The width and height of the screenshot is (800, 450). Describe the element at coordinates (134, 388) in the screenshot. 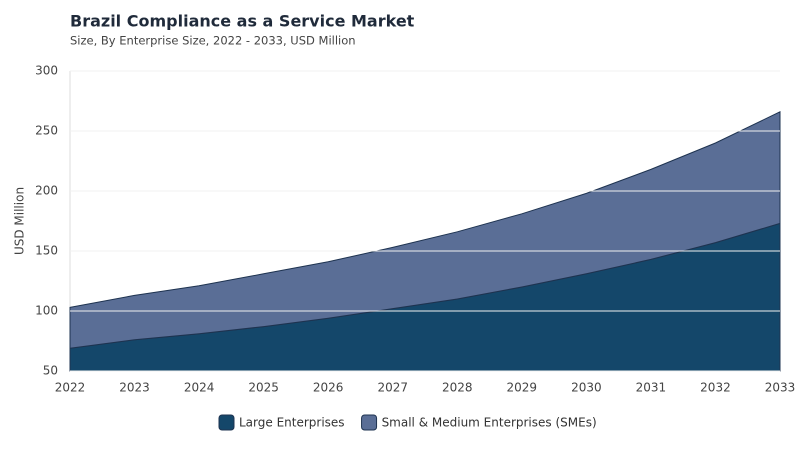

I see `x-tick-label: 2023` at that location.